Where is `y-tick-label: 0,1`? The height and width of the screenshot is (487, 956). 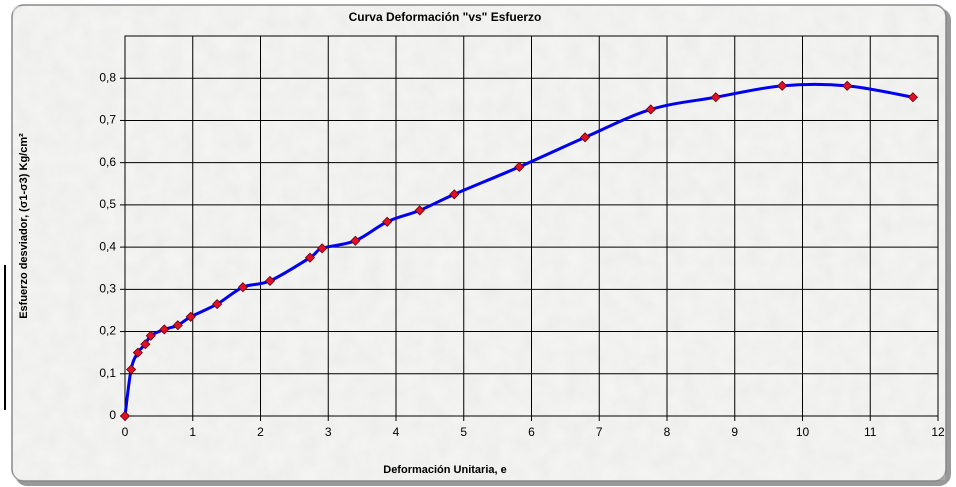 y-tick-label: 0,1 is located at coordinates (107, 373).